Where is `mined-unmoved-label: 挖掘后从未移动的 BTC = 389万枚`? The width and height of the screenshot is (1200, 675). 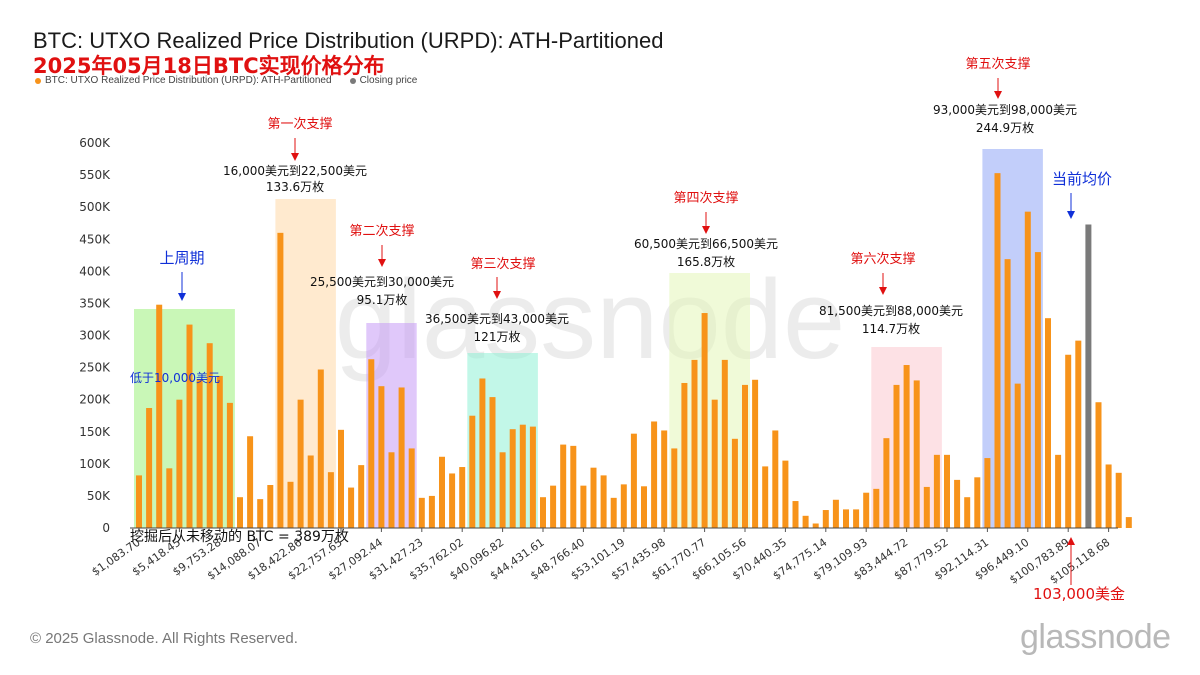
mined-unmoved-label: 挖掘后从未移动的 BTC = 389万枚 is located at coordinates (239, 537).